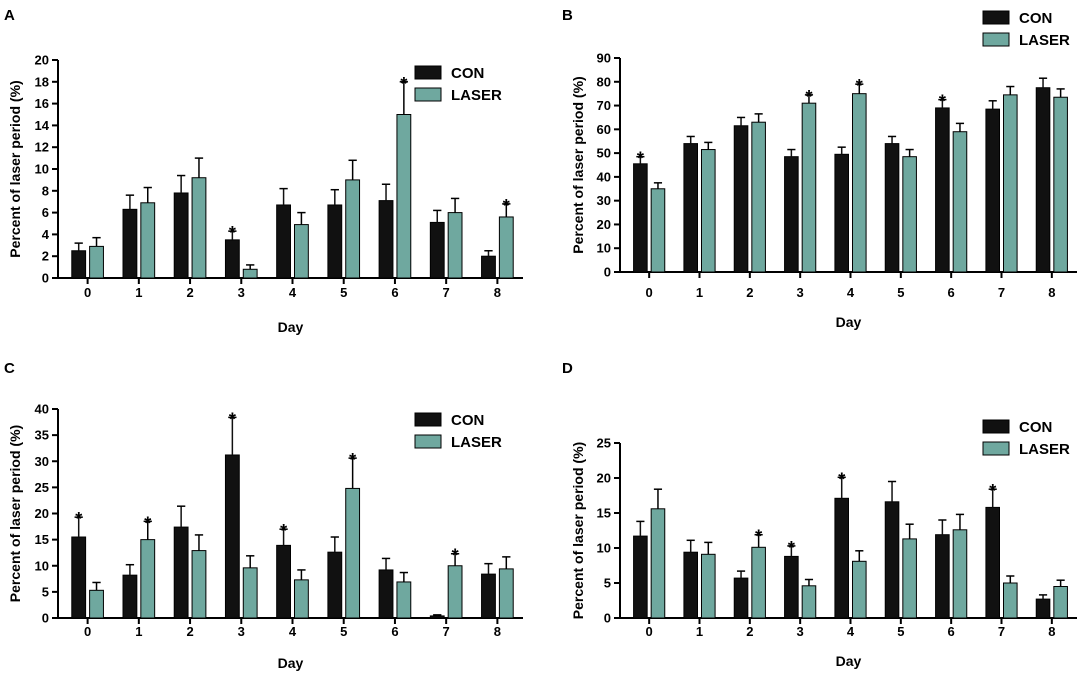 This screenshot has height=678, width=1084. Describe the element at coordinates (45, 256) in the screenshot. I see `y-tick-label: 2` at that location.